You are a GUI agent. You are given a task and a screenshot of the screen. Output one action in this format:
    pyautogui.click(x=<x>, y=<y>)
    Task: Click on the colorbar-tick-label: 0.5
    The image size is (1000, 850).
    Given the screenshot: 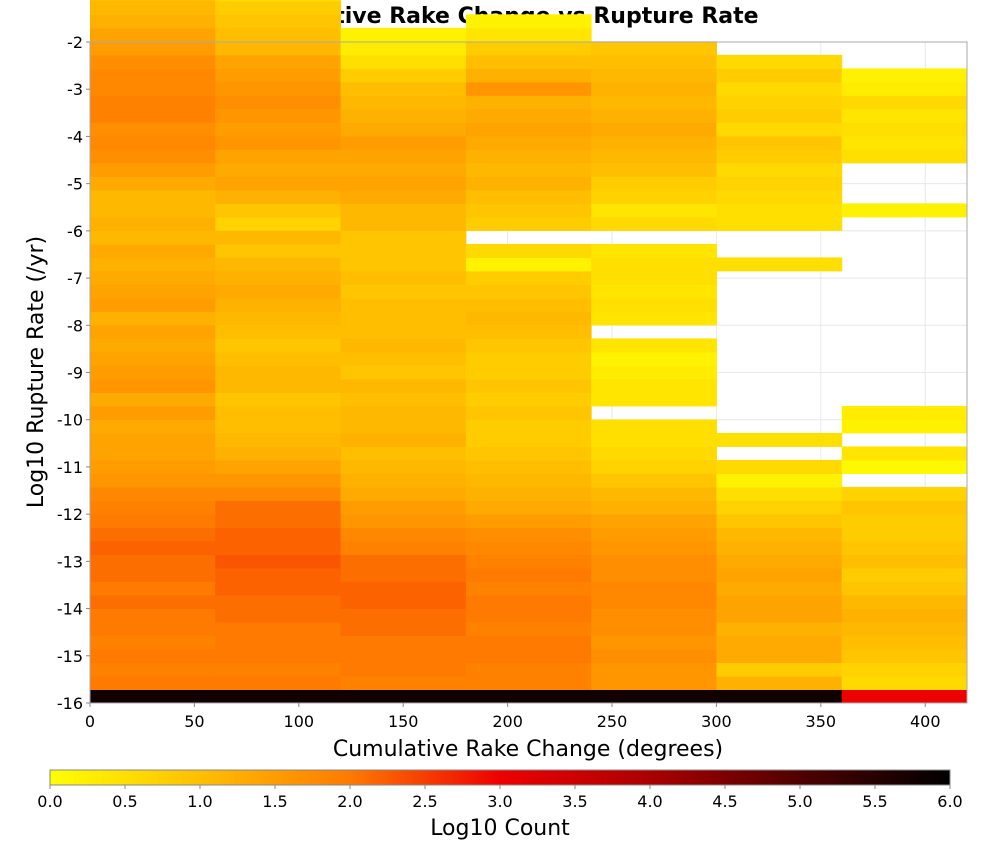 What is the action you would take?
    pyautogui.click(x=124, y=801)
    